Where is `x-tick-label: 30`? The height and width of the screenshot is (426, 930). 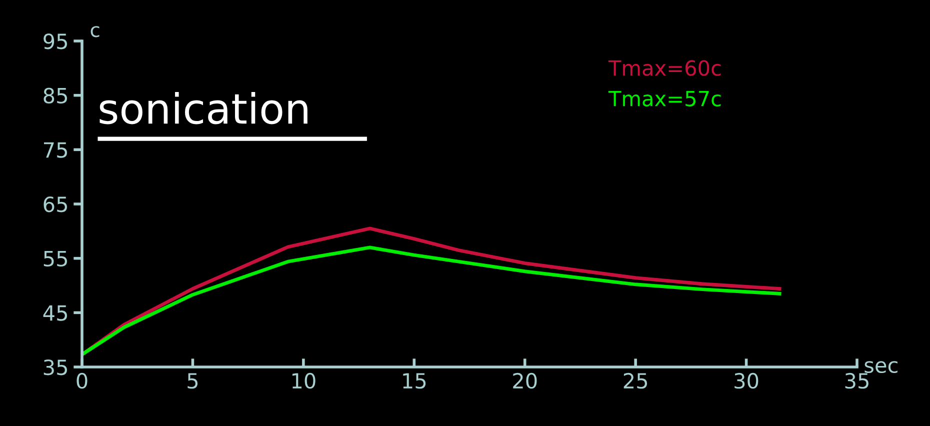 x-tick-label: 30 is located at coordinates (746, 380).